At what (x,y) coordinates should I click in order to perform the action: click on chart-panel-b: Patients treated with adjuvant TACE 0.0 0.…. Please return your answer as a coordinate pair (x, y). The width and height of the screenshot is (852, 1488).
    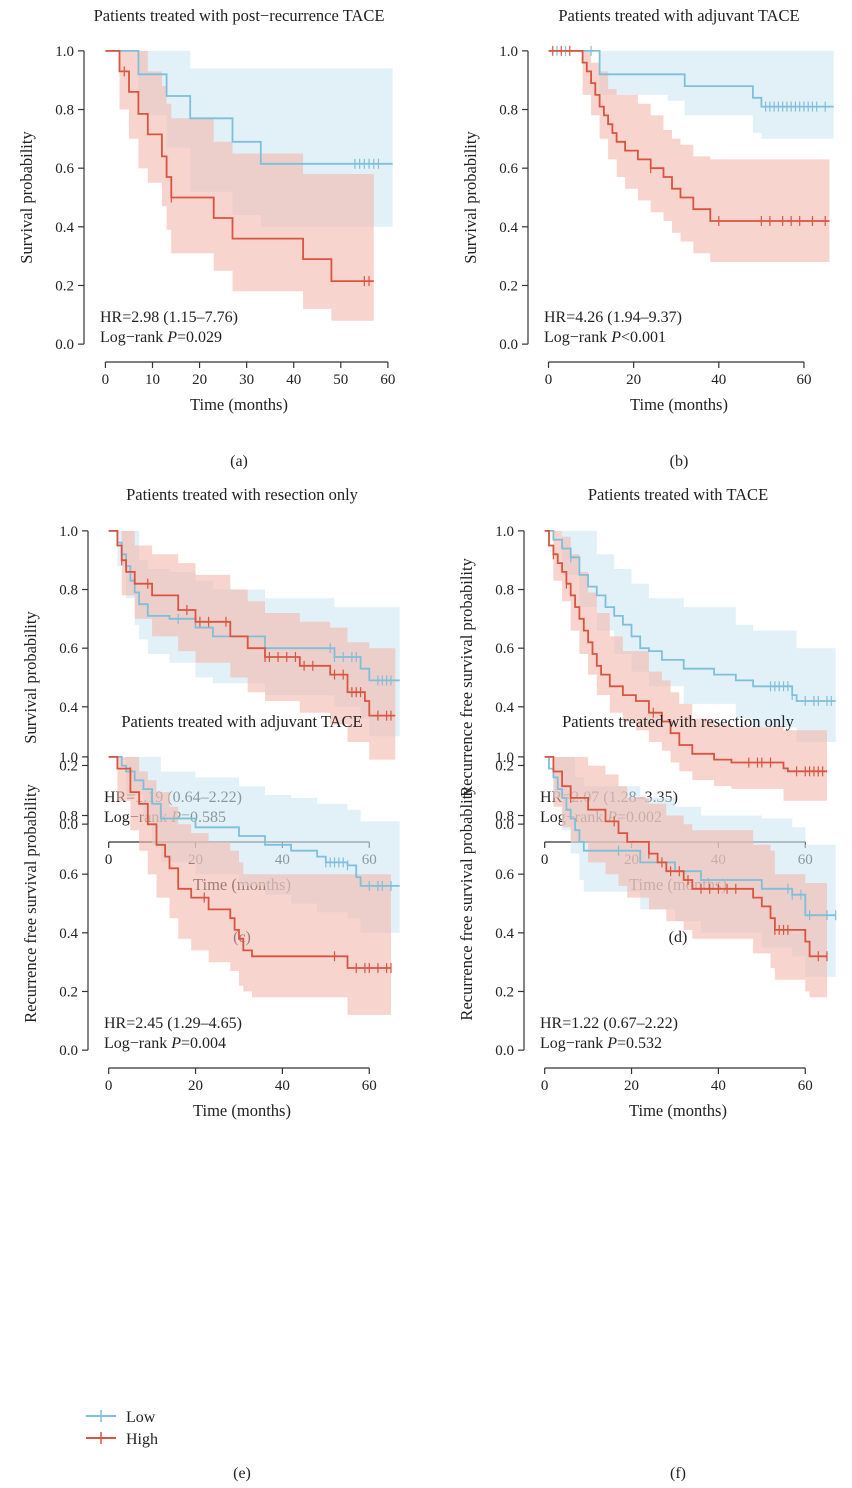
    Looking at the image, I should click on (647, 238).